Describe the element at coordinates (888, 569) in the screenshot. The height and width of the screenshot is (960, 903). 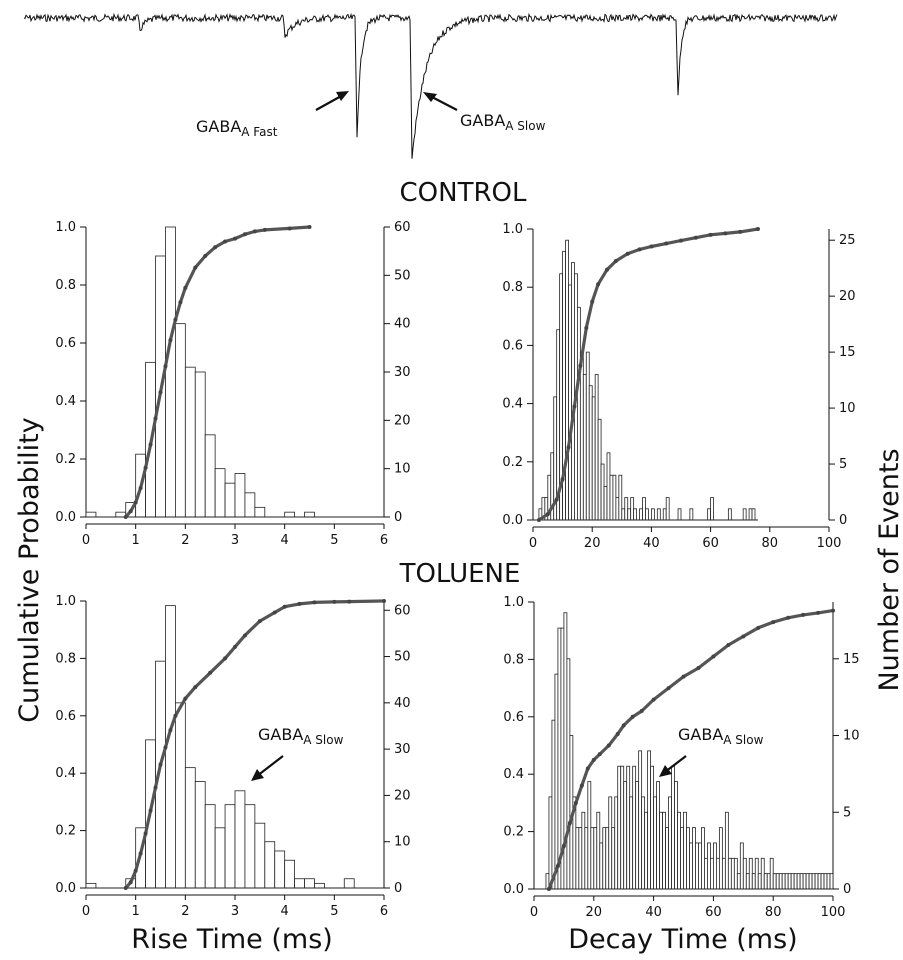
I see `right-axis-title: Number of Events` at that location.